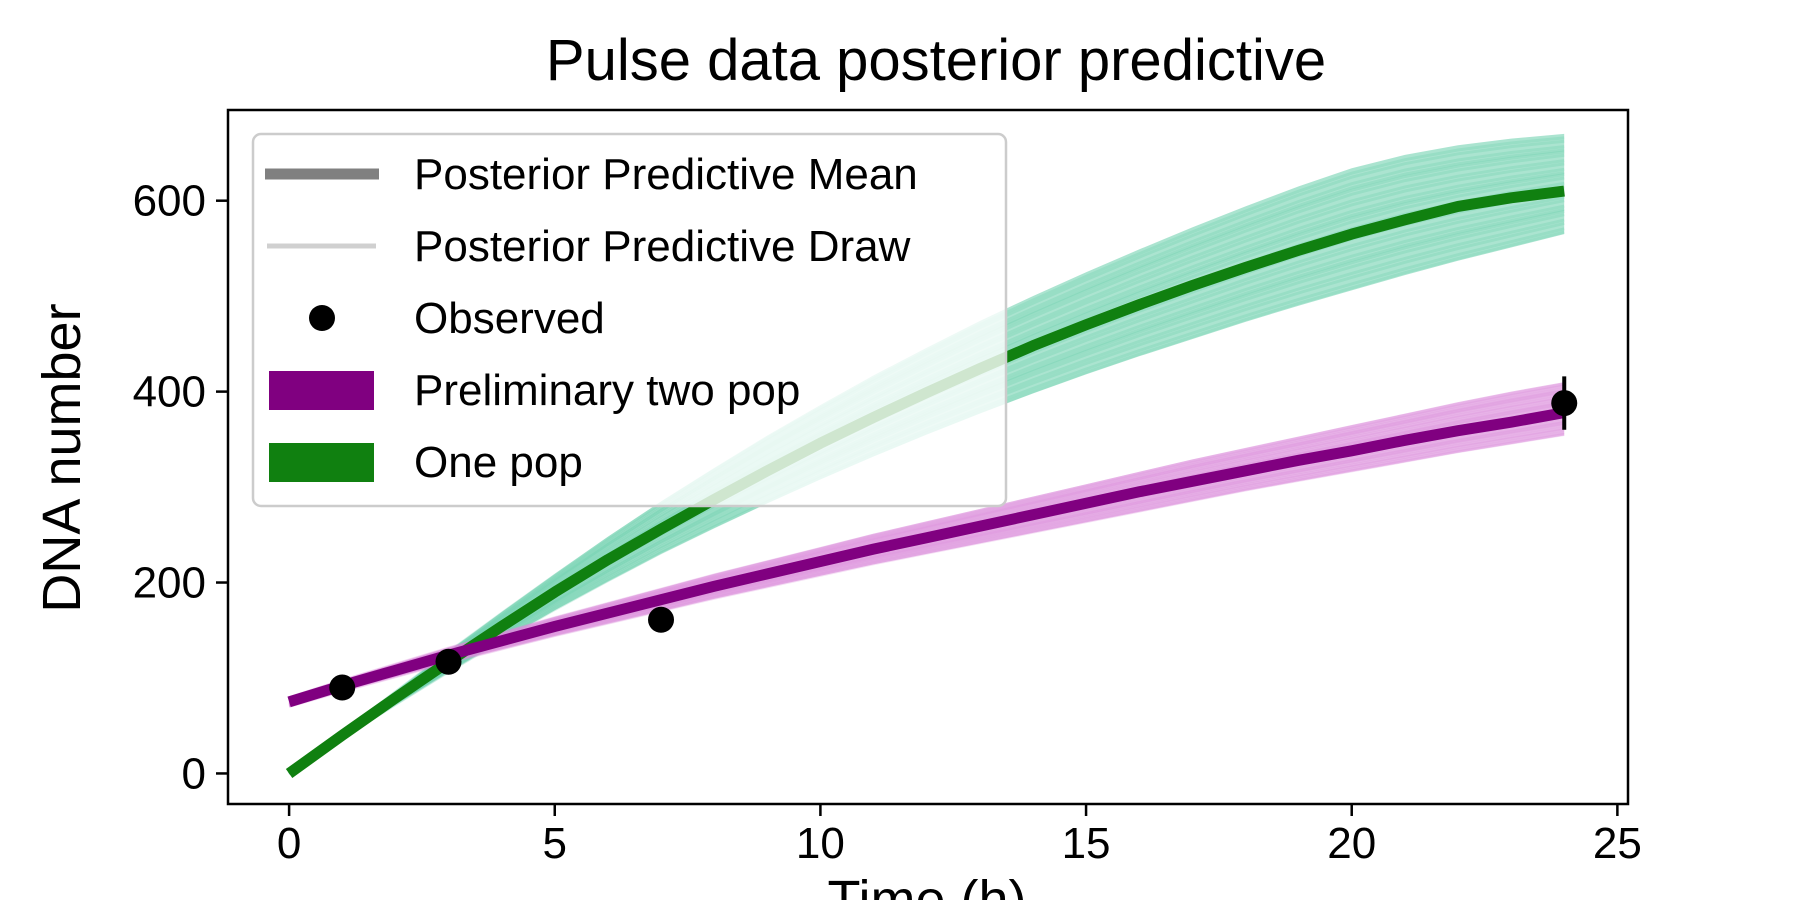 The width and height of the screenshot is (1800, 900). I want to click on x-tick-label: 10, so click(820, 843).